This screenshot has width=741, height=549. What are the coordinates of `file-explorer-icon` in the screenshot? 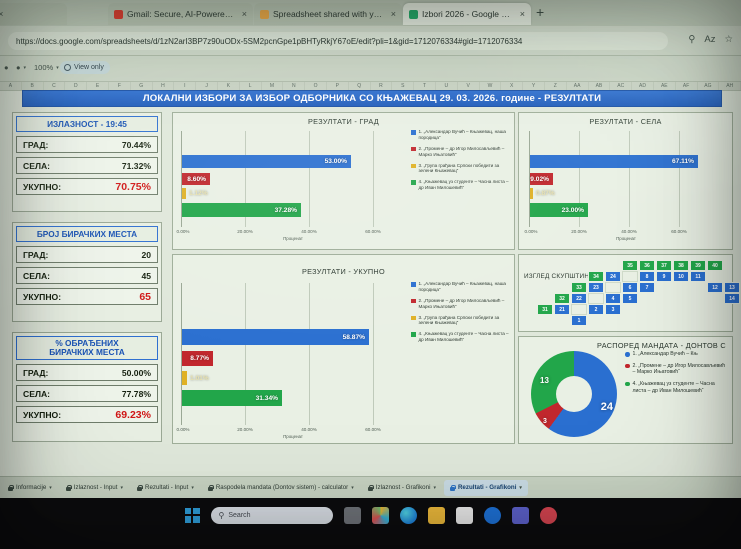 It's located at (436, 515).